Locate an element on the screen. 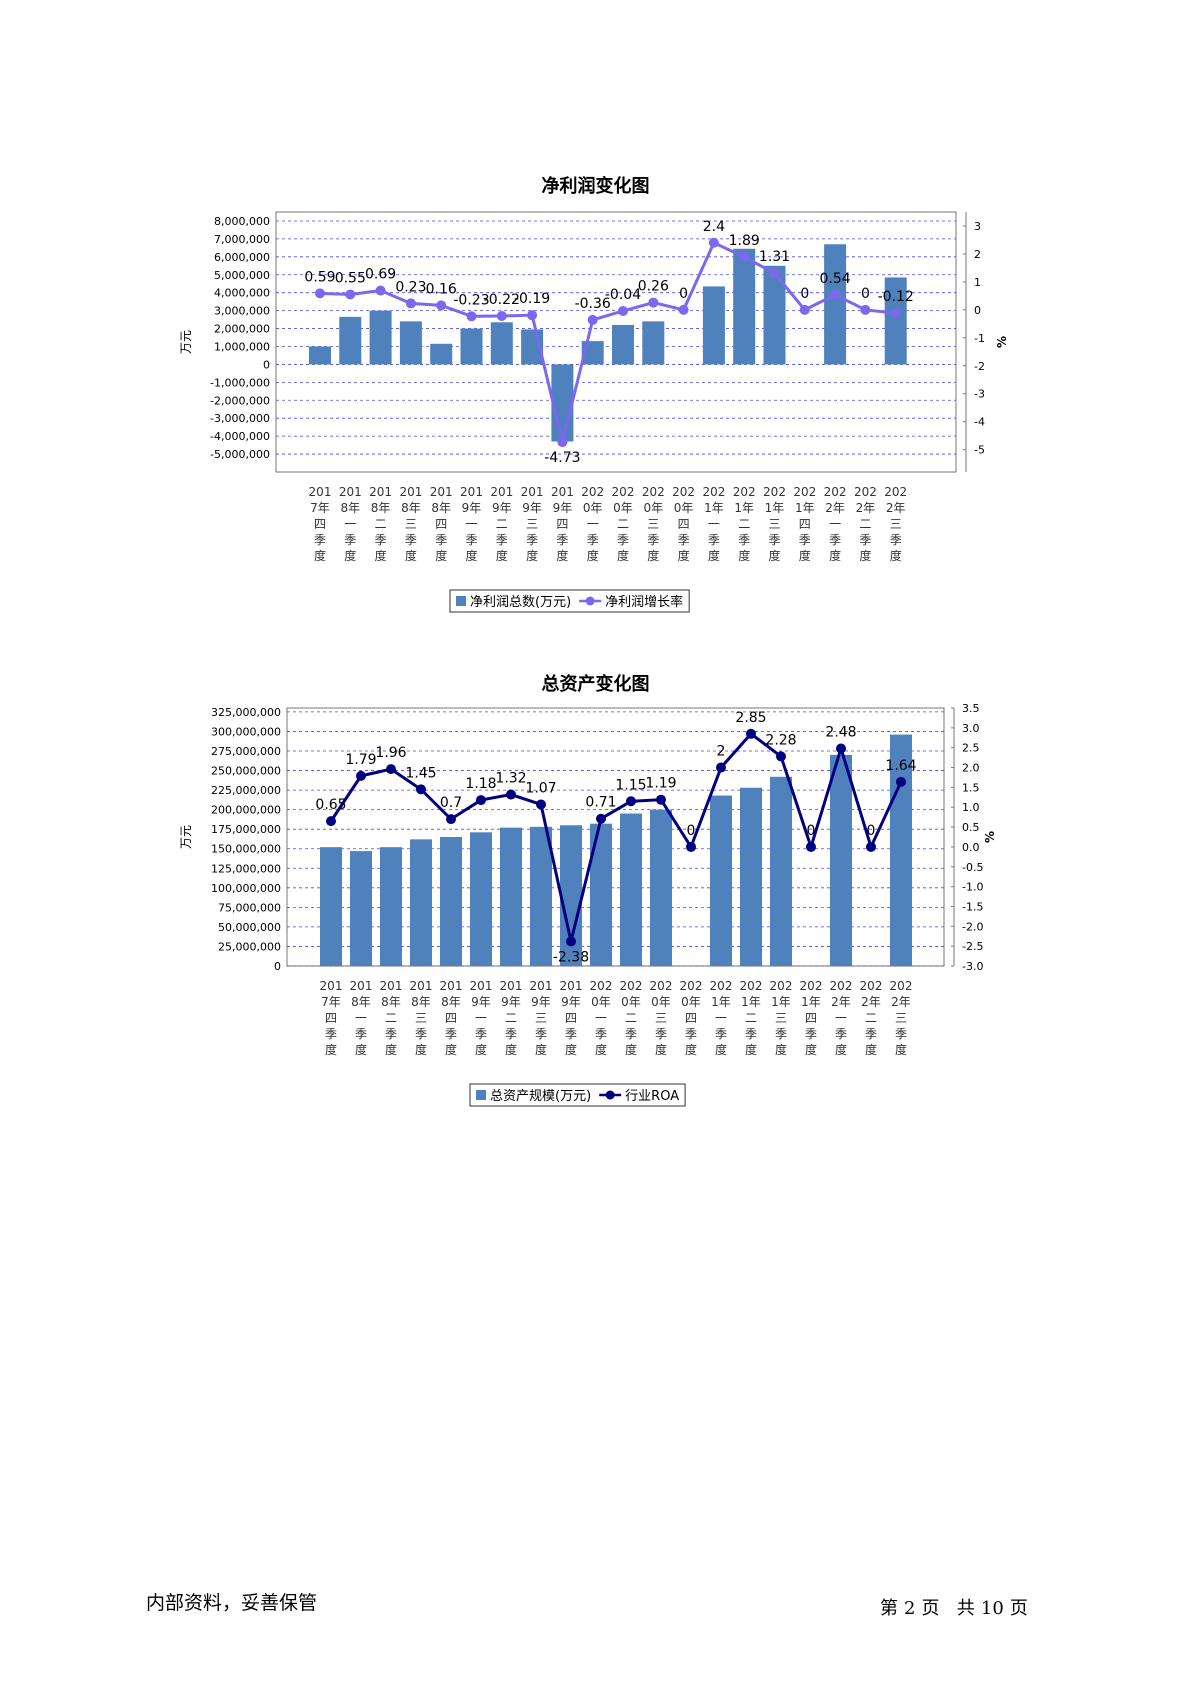 Image resolution: width=1191 pixels, height=1684 pixels. legend: 总资产规模(万元) 行业ROA is located at coordinates (577, 1095).